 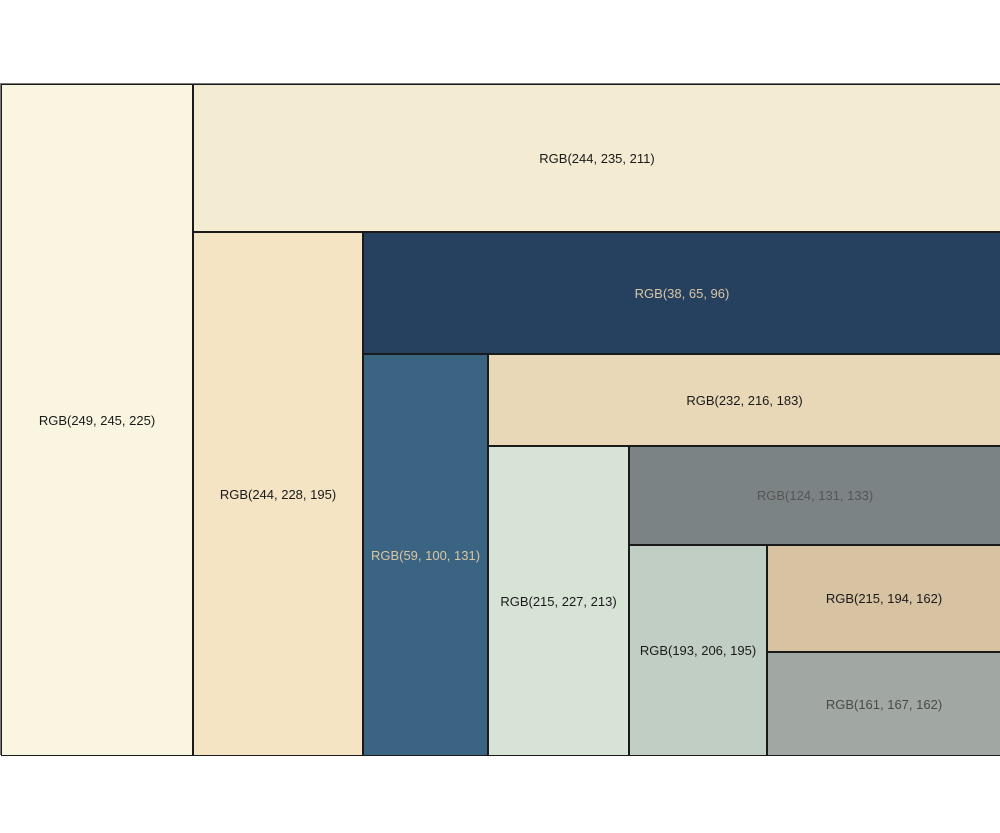 I want to click on treemap-tile: RGB(193, 206, 195), so click(x=698, y=650).